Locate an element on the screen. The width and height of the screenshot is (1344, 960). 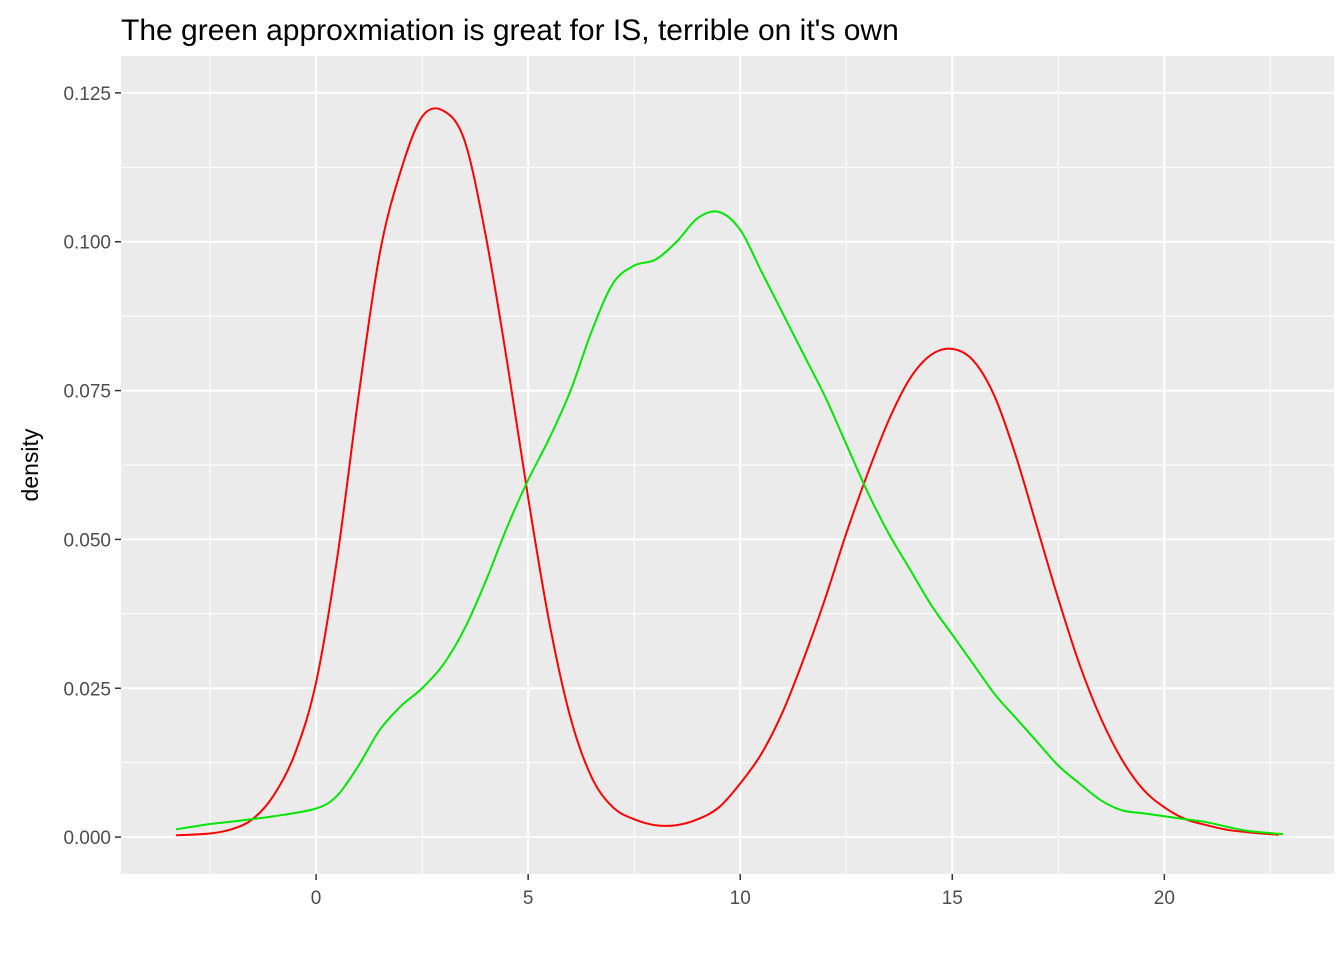
y-axis: 0.000 0.025 0.050 0.075 0.100 0.125 is located at coordinates (92, 466).